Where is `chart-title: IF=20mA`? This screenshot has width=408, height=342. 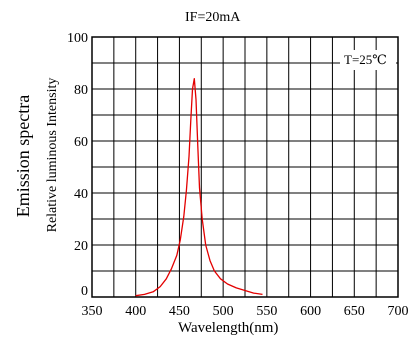 chart-title: IF=20mA is located at coordinates (213, 17).